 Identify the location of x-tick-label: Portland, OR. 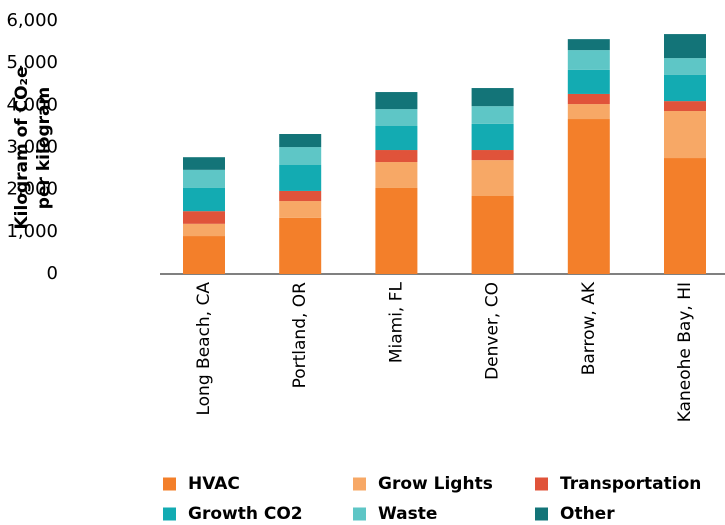
(300, 335).